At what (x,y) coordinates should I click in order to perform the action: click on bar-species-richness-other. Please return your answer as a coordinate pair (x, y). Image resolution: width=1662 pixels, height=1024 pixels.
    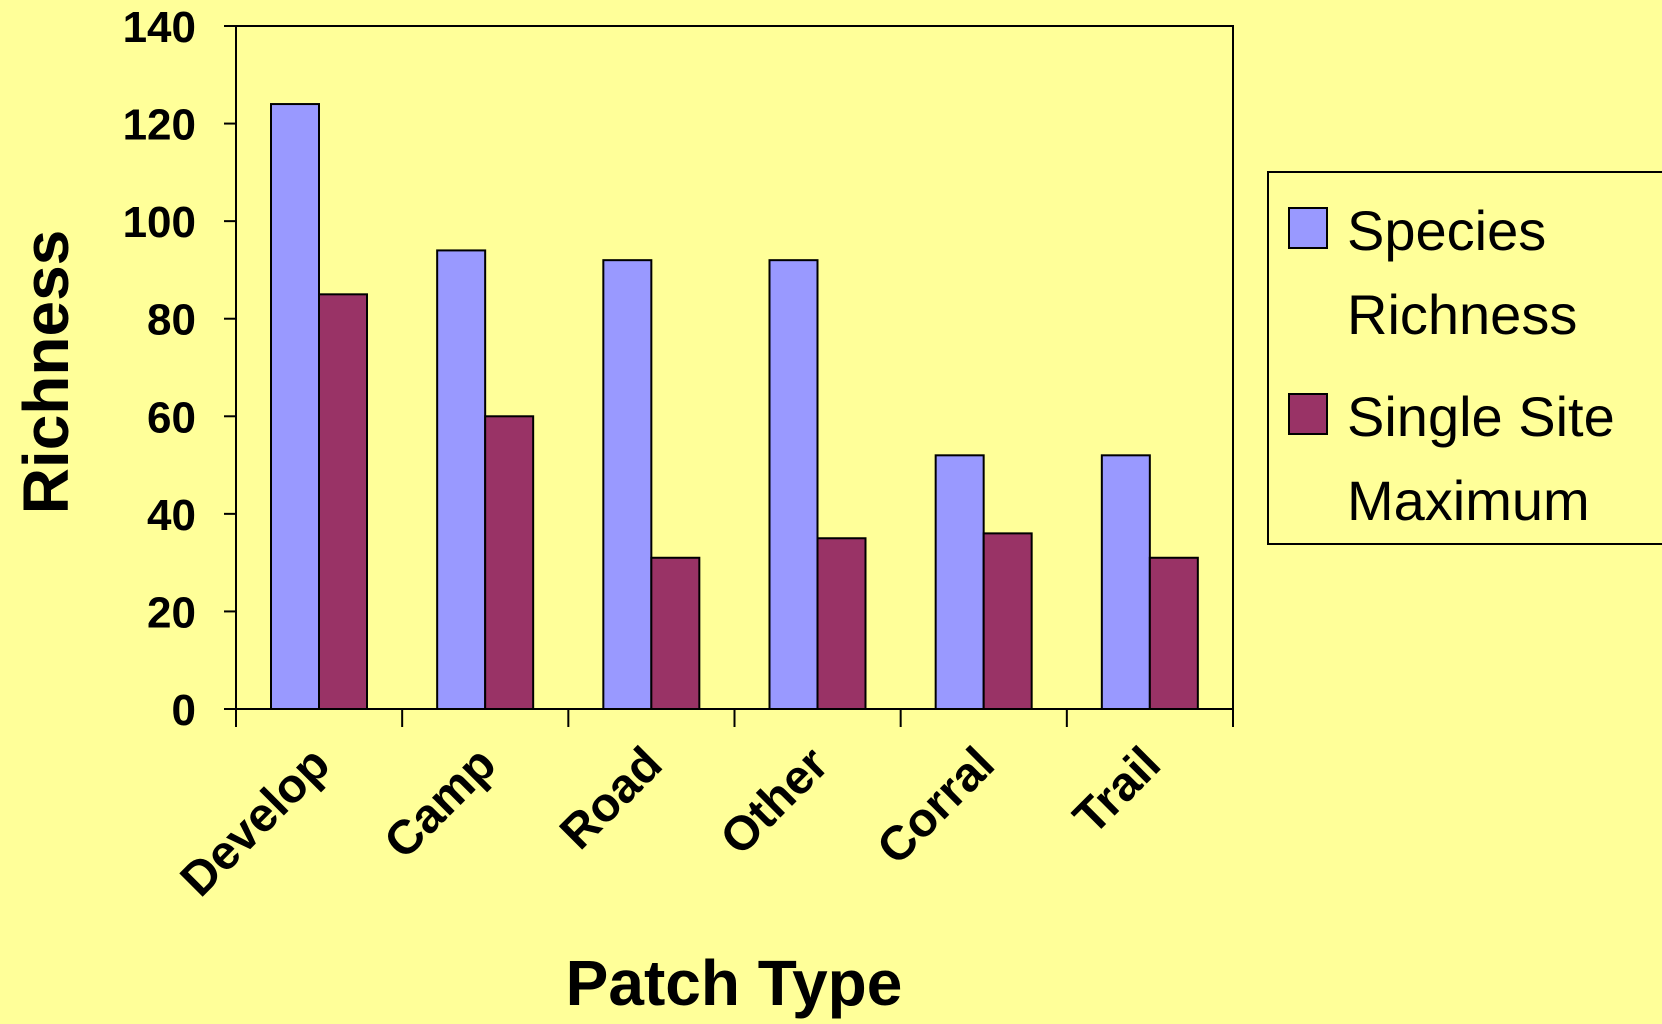
    Looking at the image, I should click on (793, 484).